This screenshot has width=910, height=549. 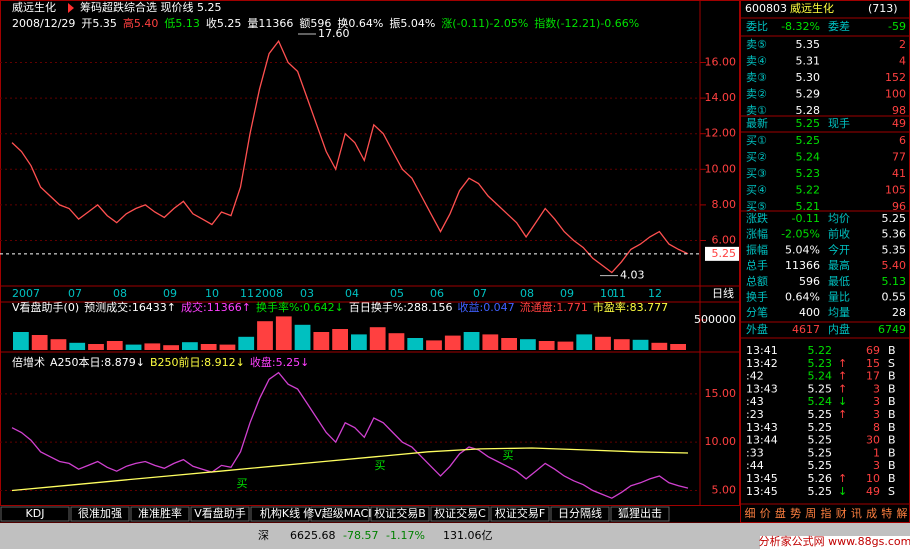 I want to click on tab-label: 权证交易F, so click(x=520, y=513).